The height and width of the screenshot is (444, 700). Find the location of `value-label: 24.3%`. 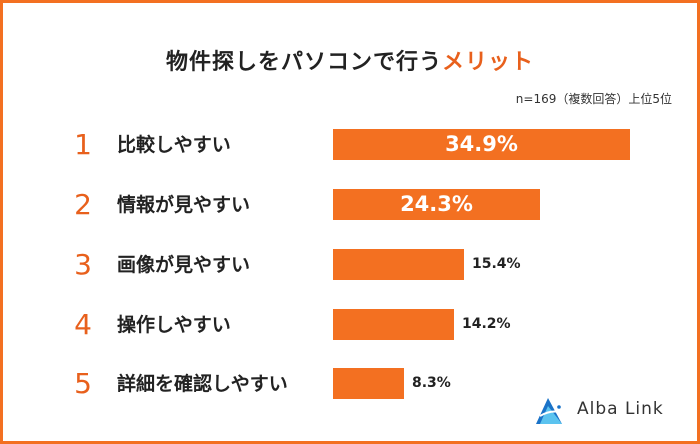

value-label: 24.3% is located at coordinates (436, 204).